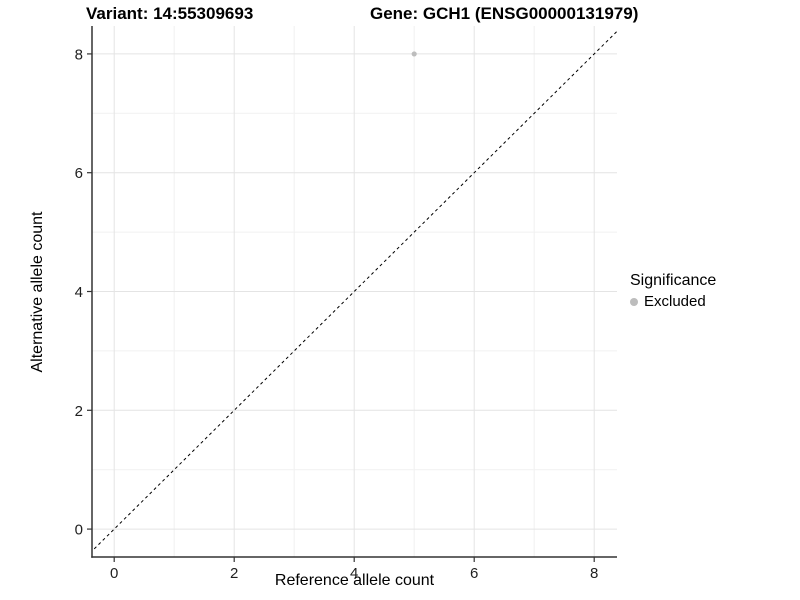  I want to click on x-axis-title: Reference allele count, so click(354, 580).